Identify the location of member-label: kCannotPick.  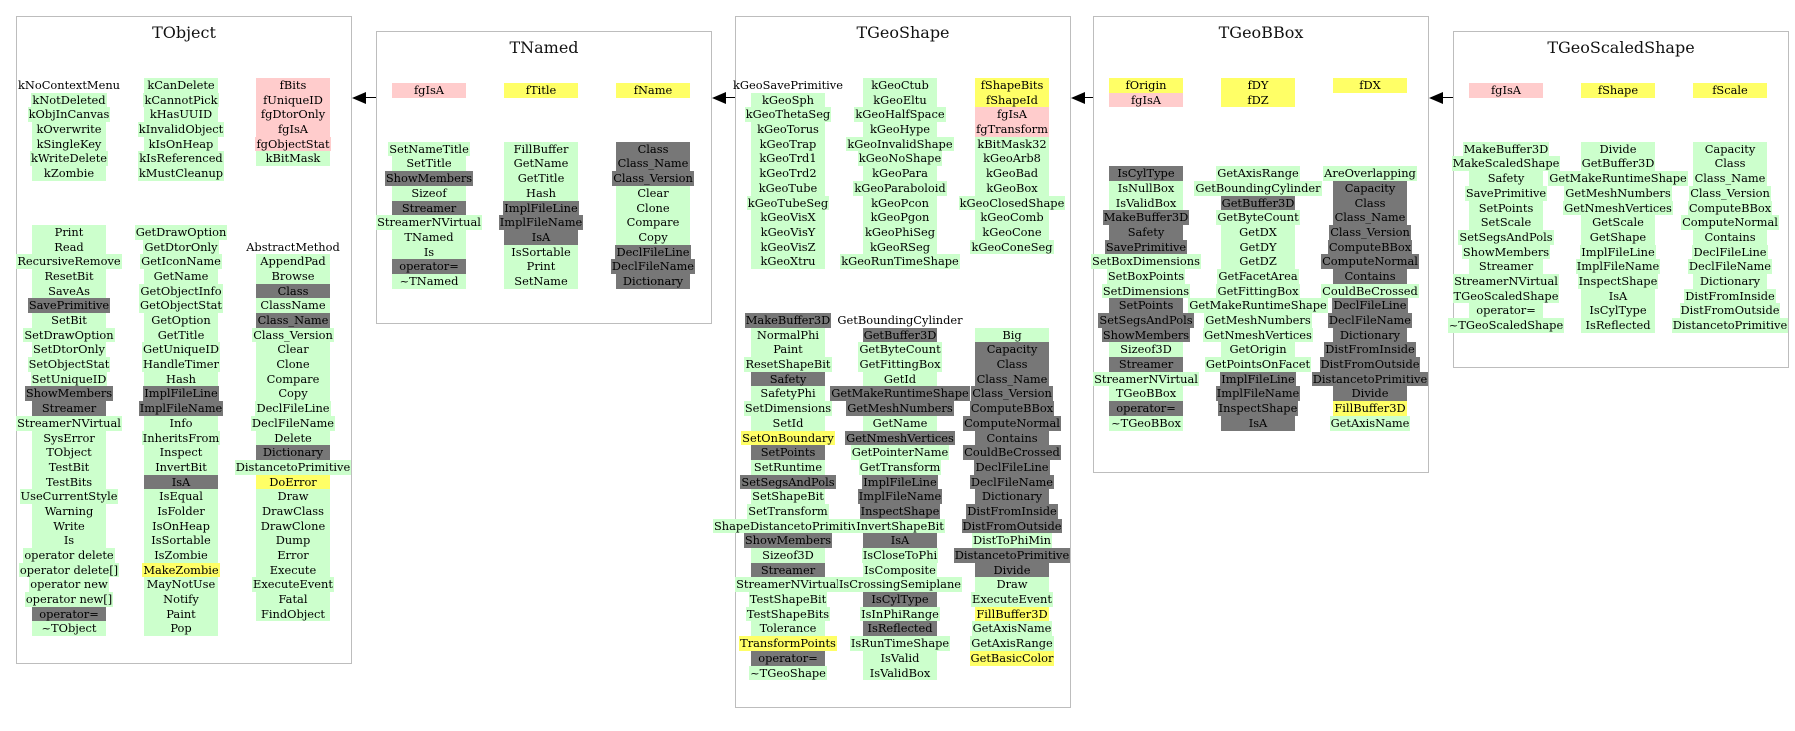
(181, 100).